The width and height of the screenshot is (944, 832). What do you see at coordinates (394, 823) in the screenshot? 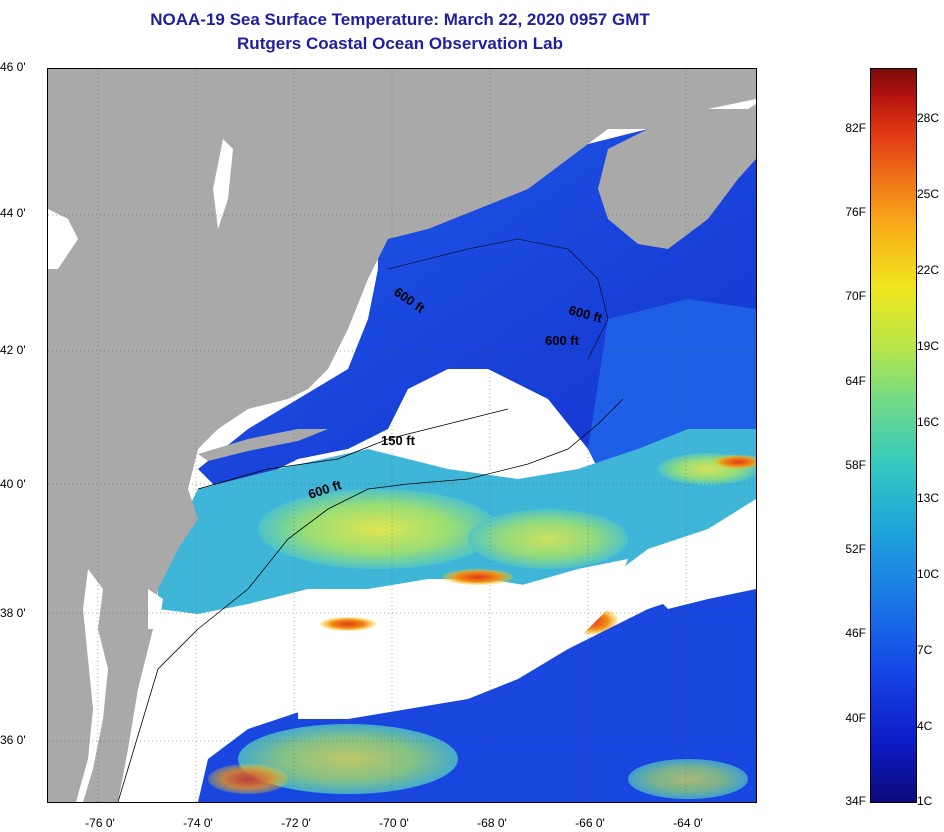
I see `lon-label-70: -70 0'` at bounding box center [394, 823].